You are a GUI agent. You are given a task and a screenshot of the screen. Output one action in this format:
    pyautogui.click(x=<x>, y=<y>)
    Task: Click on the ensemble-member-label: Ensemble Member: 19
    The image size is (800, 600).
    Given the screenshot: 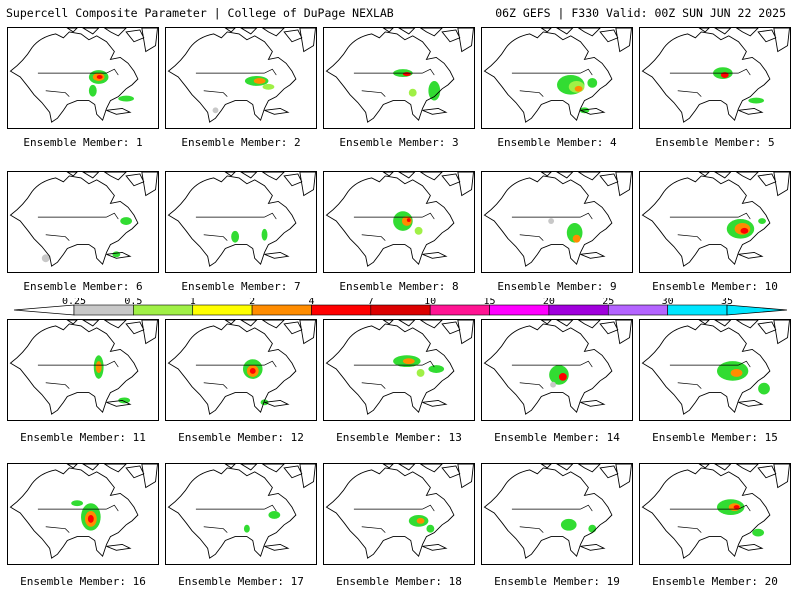 What is the action you would take?
    pyautogui.click(x=557, y=581)
    